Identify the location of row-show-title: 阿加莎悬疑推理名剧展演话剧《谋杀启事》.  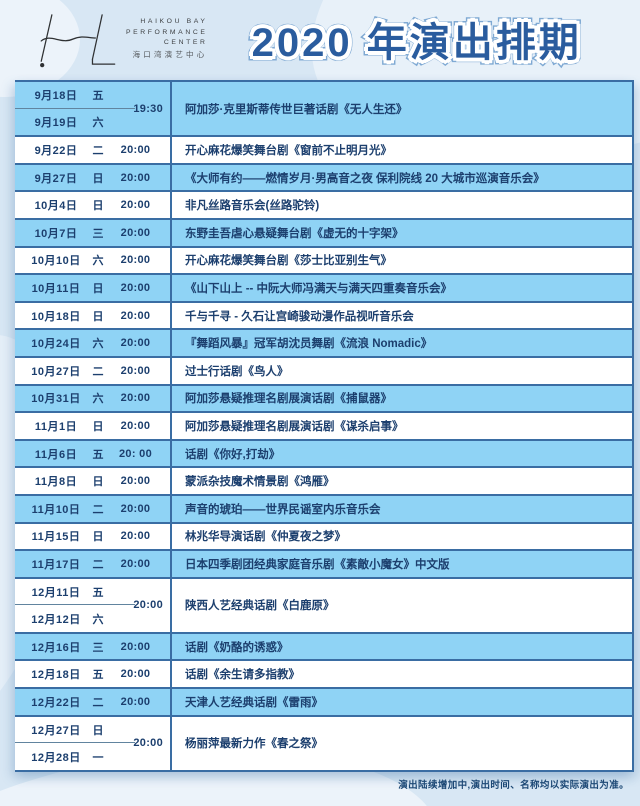
(401, 426).